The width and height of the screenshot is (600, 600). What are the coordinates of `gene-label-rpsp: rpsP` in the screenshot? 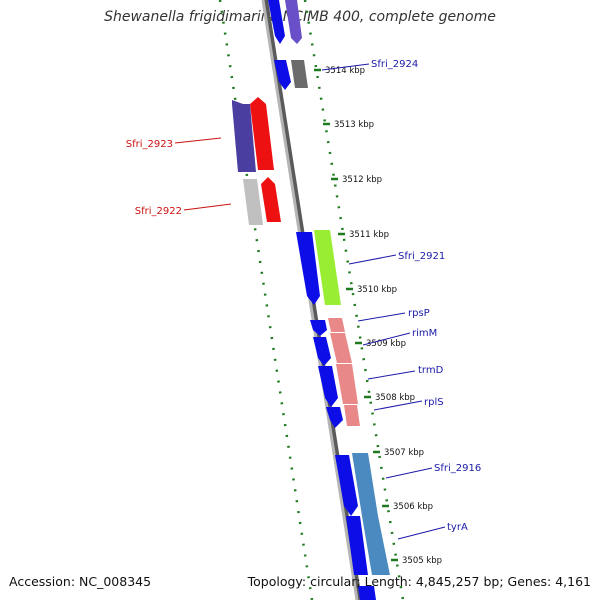 It's located at (419, 313).